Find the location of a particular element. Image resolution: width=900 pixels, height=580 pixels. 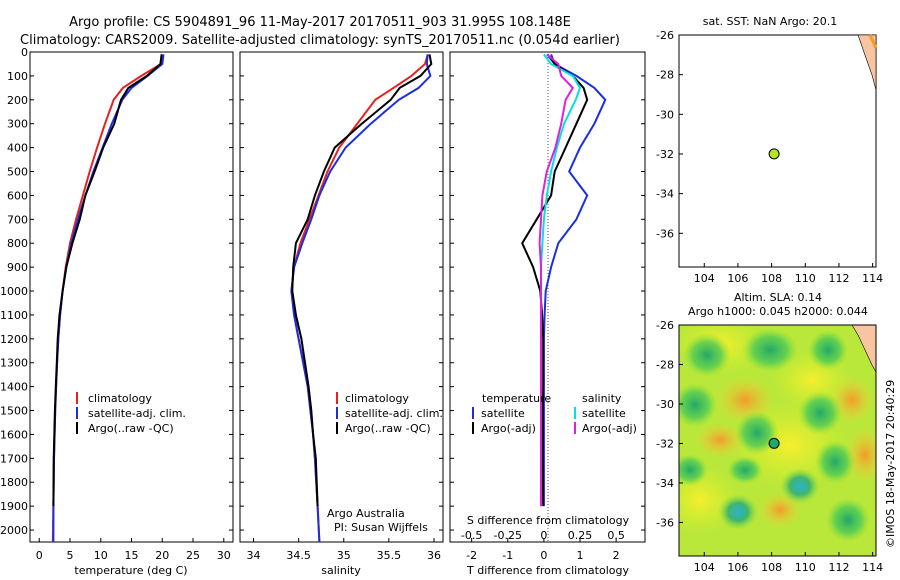

depth-tick-label: 1800 is located at coordinates (14, 482).